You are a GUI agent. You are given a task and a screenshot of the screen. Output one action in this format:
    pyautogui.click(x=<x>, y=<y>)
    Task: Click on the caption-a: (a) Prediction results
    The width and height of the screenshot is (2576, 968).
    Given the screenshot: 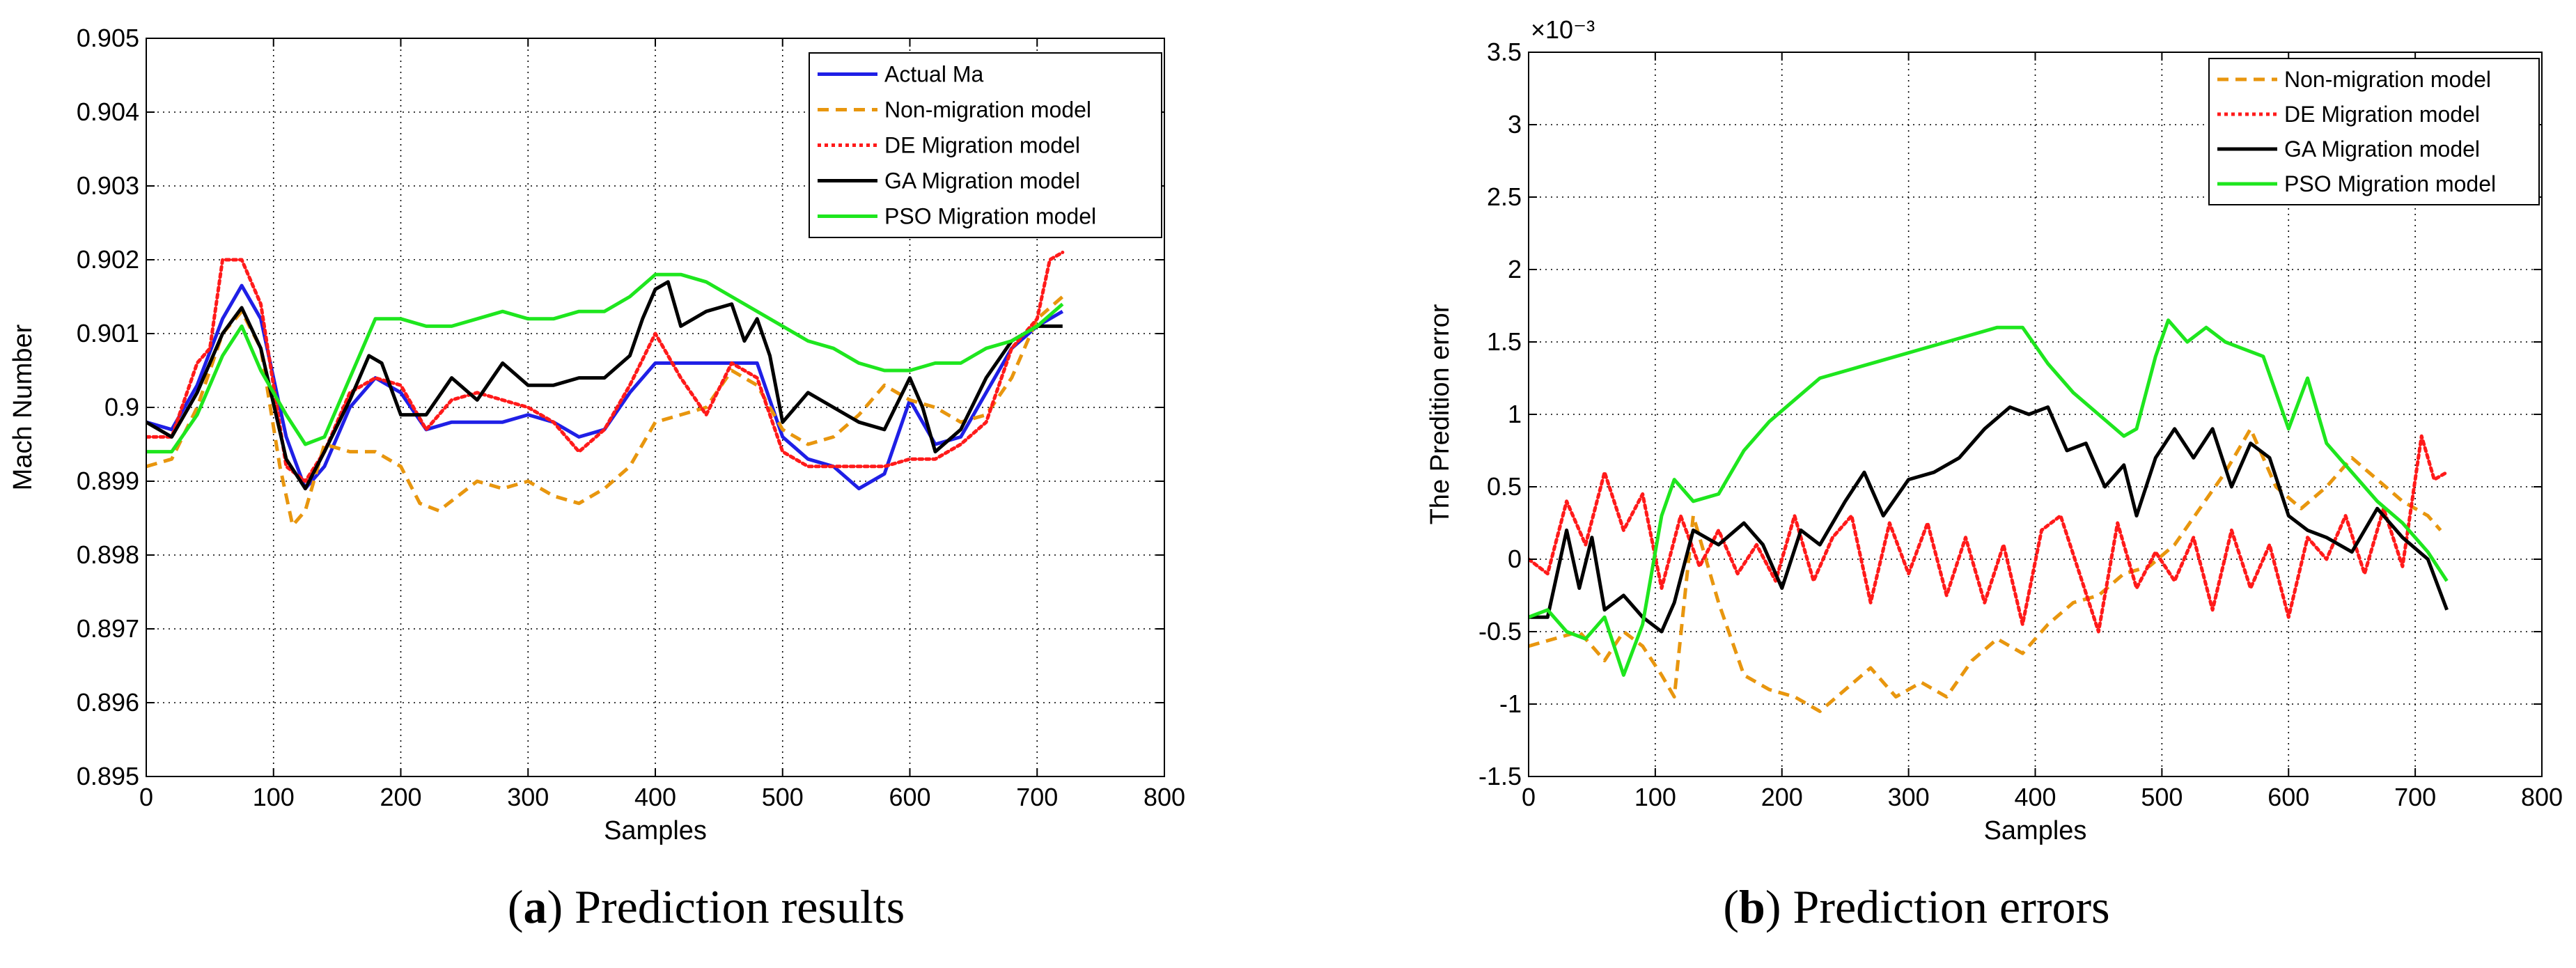 What is the action you would take?
    pyautogui.click(x=706, y=906)
    